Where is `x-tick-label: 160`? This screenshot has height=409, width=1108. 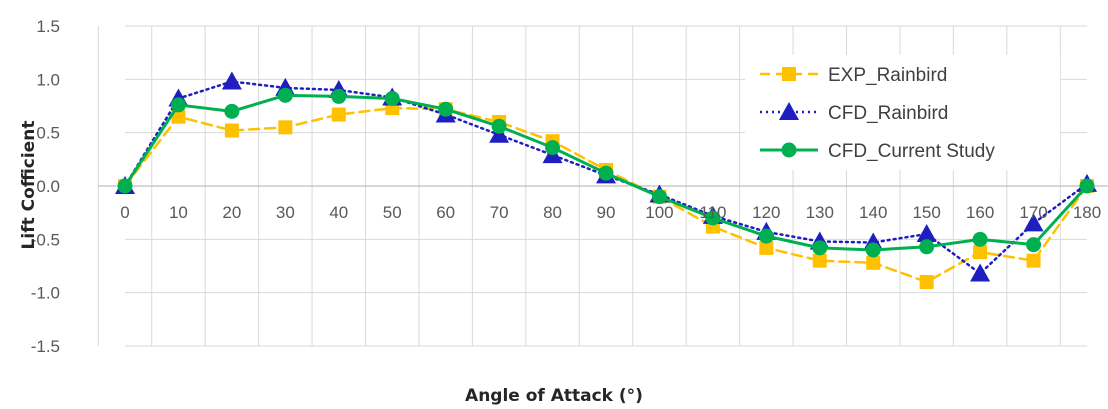
x-tick-label: 160 is located at coordinates (980, 212).